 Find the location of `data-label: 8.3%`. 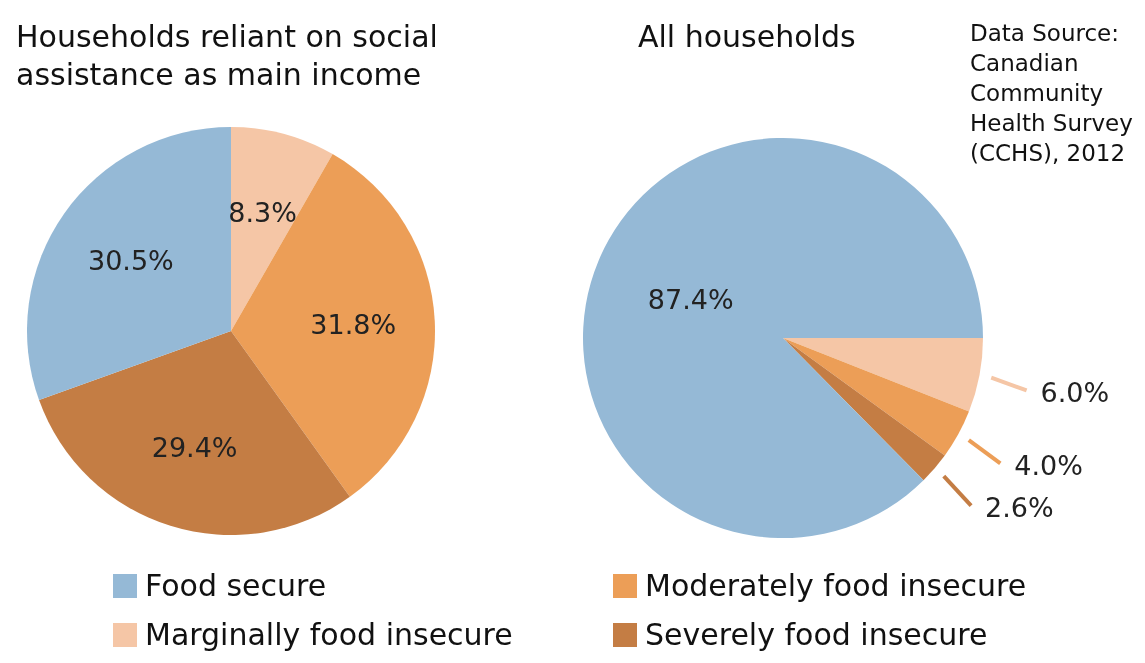

data-label: 8.3% is located at coordinates (262, 213).